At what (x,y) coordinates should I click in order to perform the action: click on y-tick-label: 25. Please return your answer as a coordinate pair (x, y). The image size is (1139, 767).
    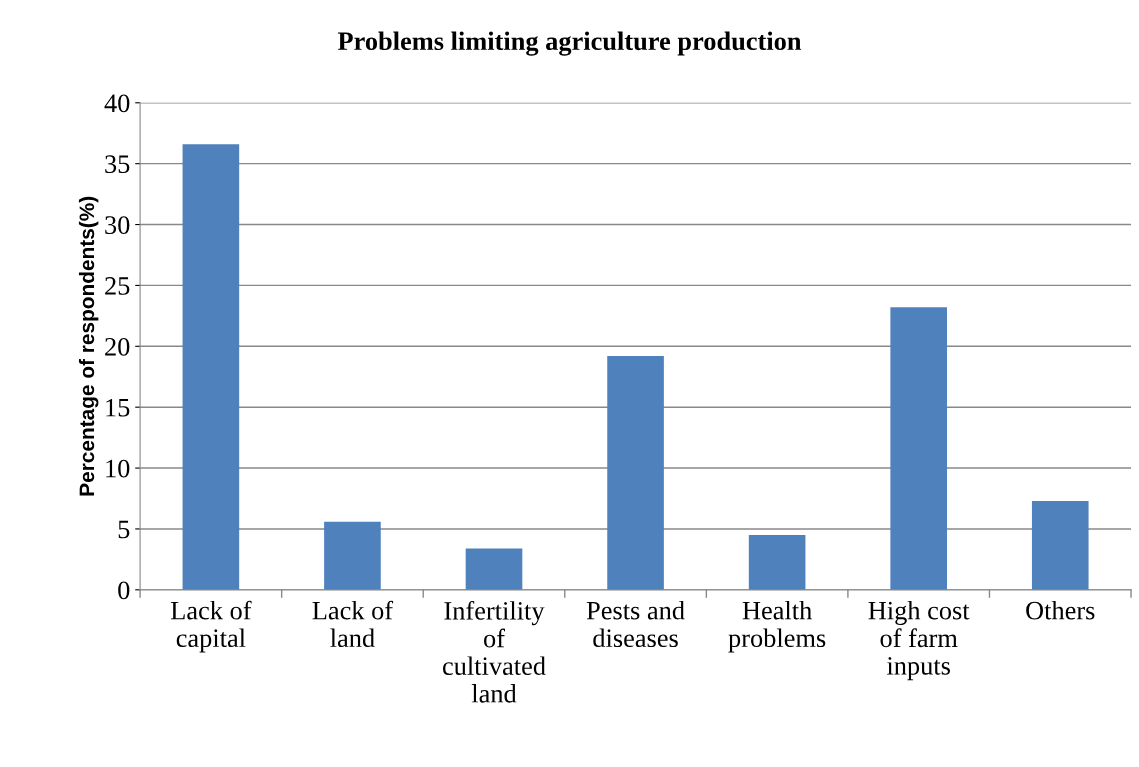
    Looking at the image, I should click on (117, 286).